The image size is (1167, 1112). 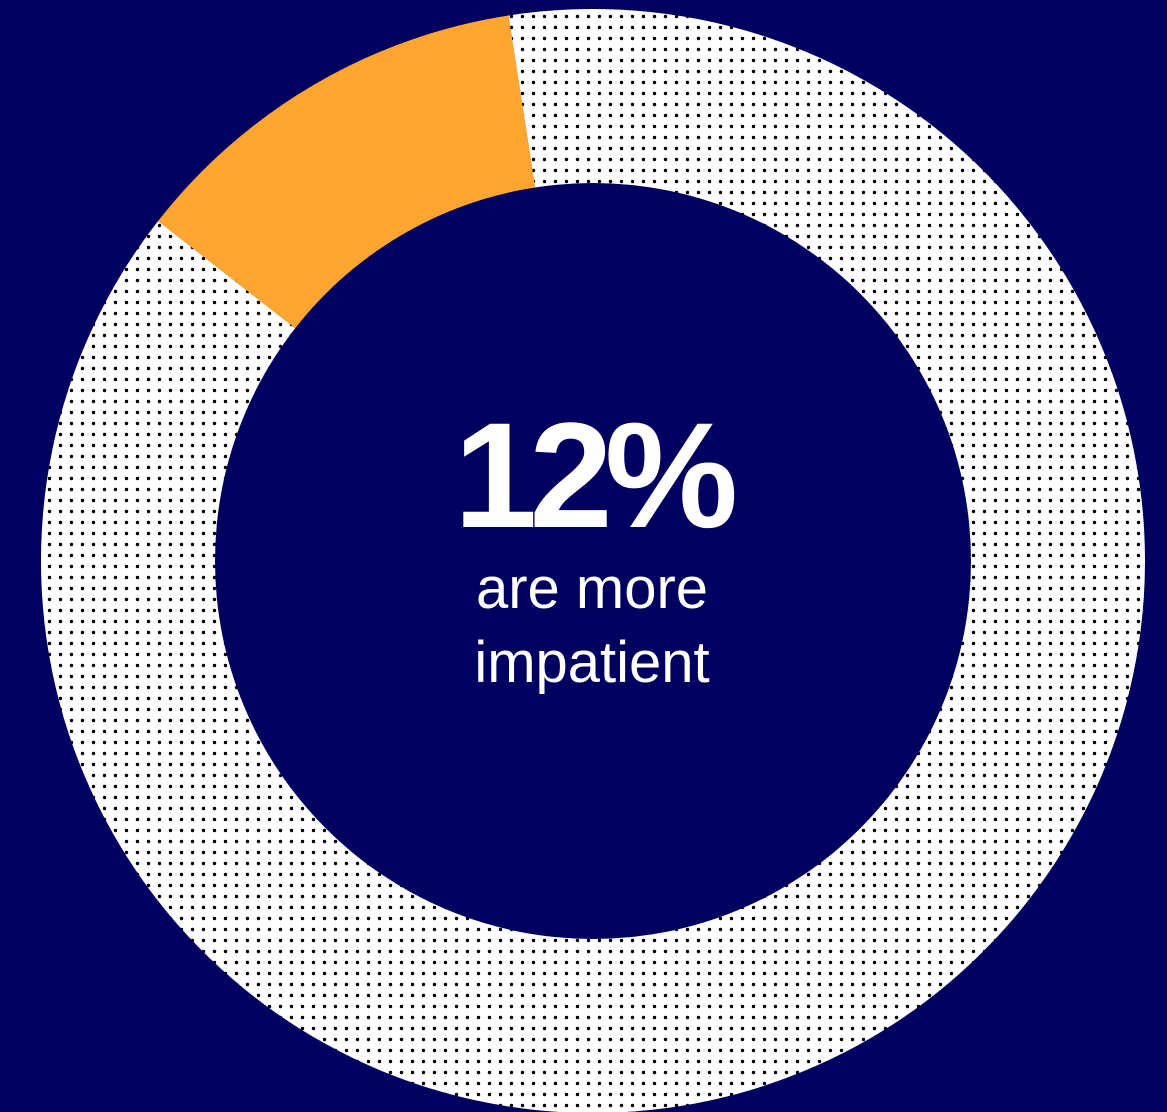 What do you see at coordinates (592, 662) in the screenshot?
I see `caption-line-2: impatient` at bounding box center [592, 662].